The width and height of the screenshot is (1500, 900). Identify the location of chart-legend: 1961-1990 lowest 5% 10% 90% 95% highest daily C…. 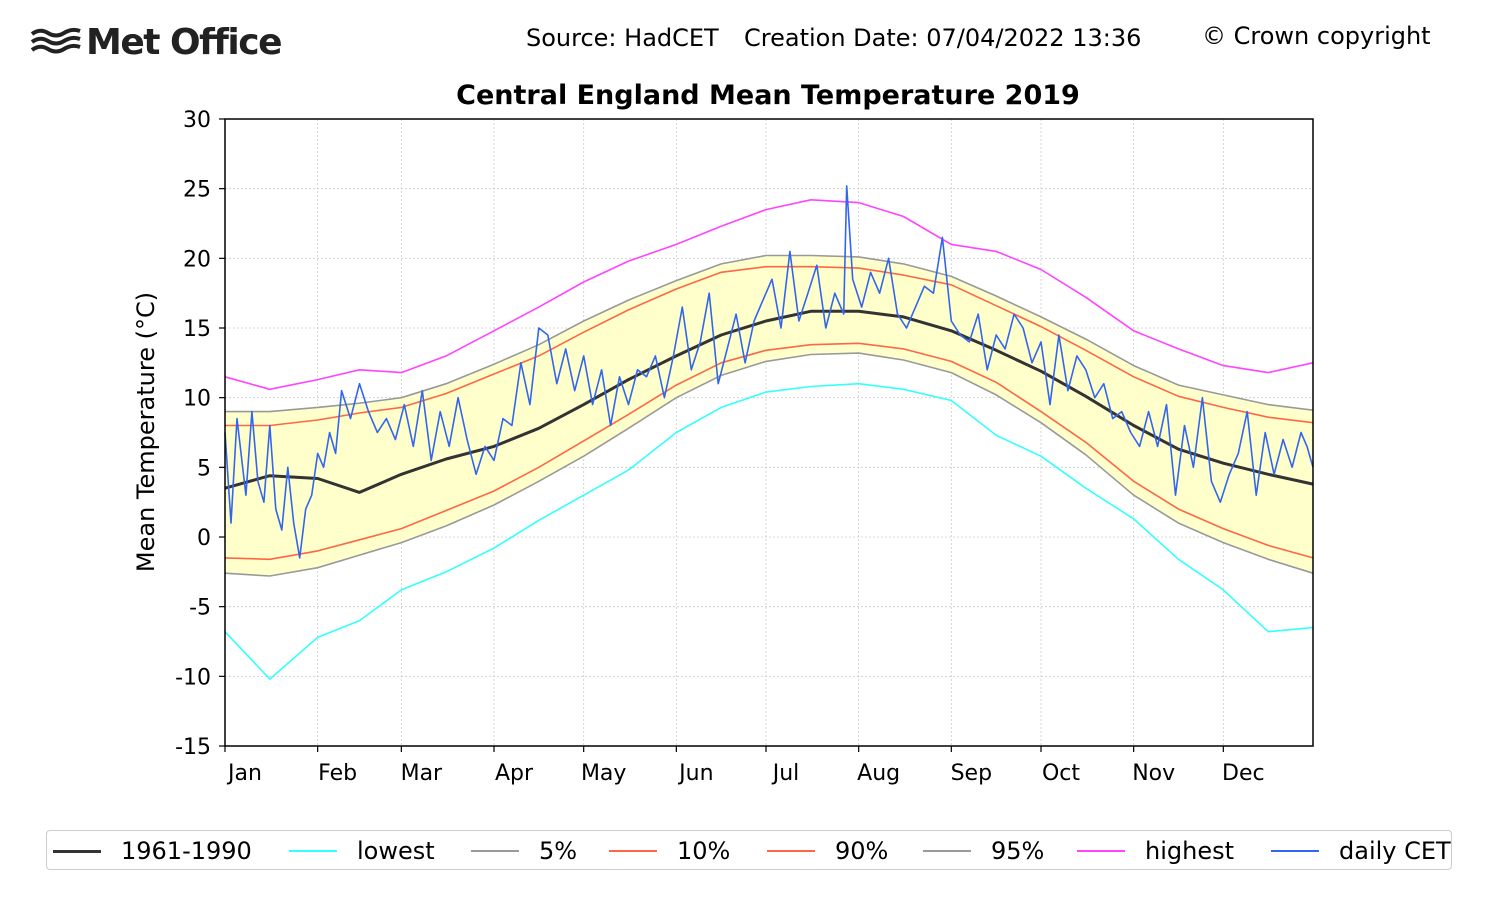
(749, 850).